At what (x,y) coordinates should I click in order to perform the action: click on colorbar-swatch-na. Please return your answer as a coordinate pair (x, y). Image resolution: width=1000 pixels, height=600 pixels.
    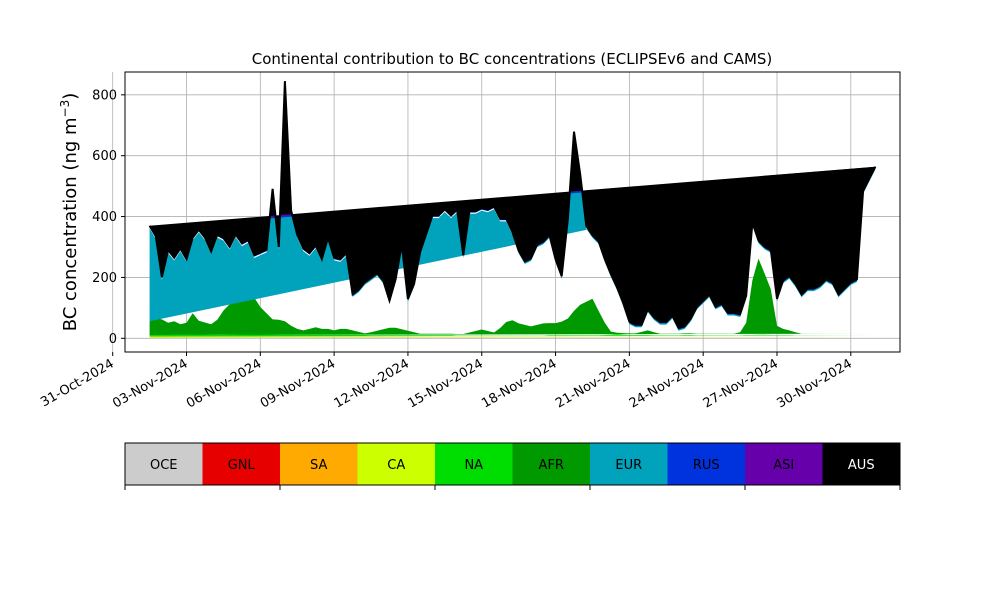
    Looking at the image, I should click on (474, 464).